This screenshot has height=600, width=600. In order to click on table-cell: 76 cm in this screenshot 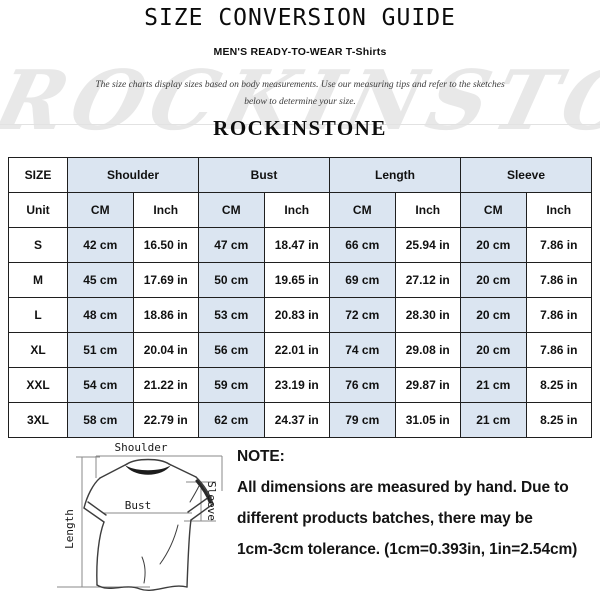, I will do `click(362, 385)`.